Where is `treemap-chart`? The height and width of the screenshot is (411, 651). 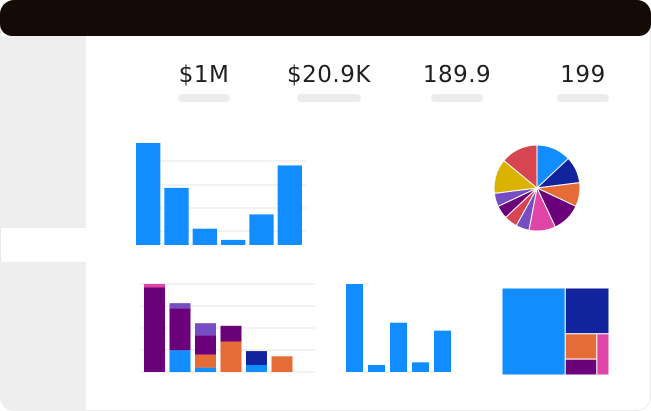 treemap-chart is located at coordinates (555, 331).